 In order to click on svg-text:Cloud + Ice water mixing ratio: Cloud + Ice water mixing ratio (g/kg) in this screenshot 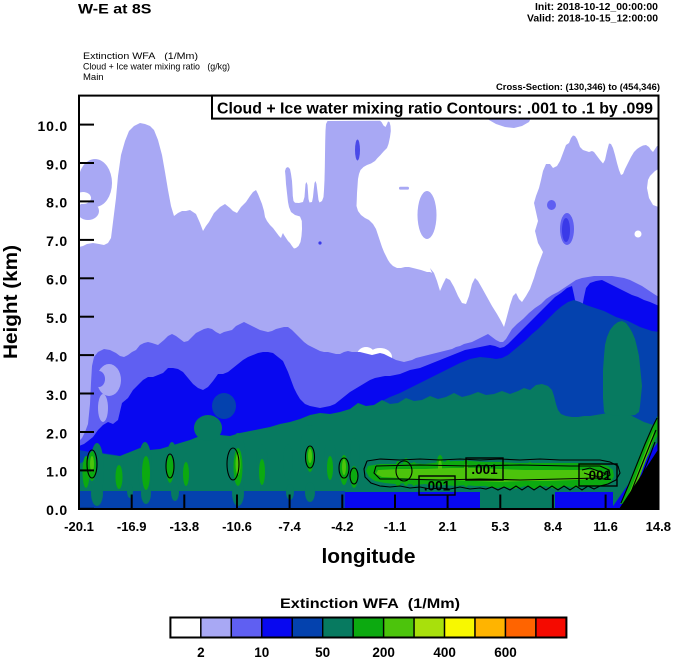, I will do `click(156, 67)`.